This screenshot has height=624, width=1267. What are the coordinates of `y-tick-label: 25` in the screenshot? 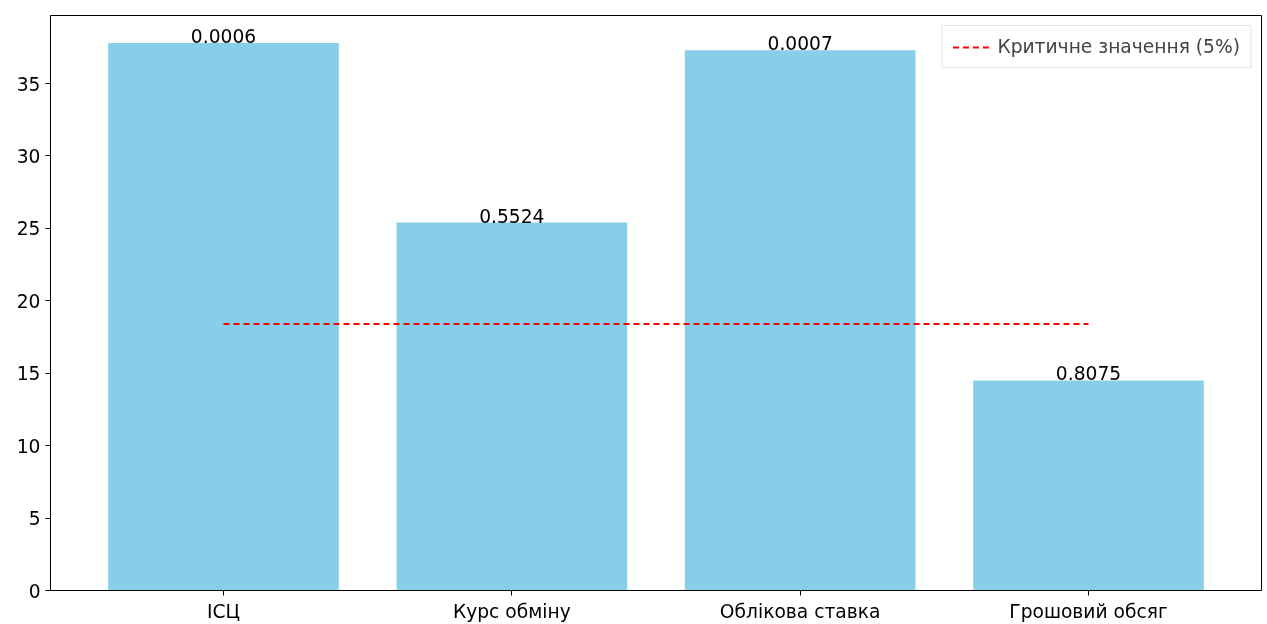 It's located at (28, 229).